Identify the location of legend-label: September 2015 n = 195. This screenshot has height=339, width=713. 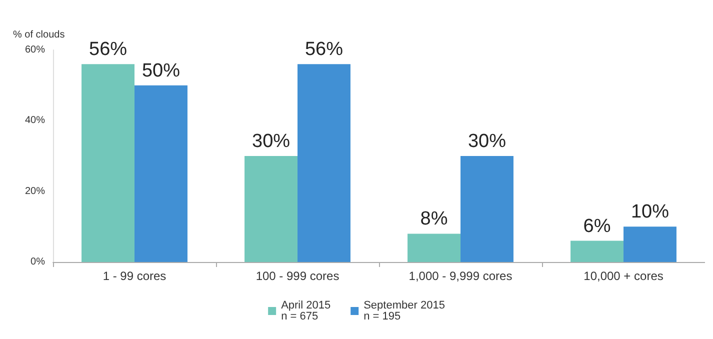
(404, 311).